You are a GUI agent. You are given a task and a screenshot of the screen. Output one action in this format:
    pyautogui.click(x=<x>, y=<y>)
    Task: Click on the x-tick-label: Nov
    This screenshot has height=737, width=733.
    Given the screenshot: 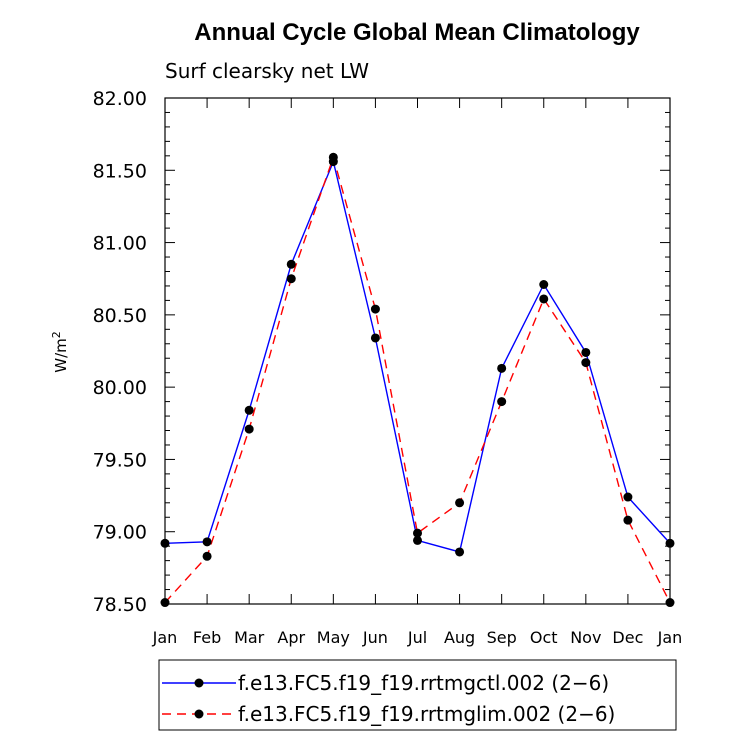 What is the action you would take?
    pyautogui.click(x=585, y=637)
    